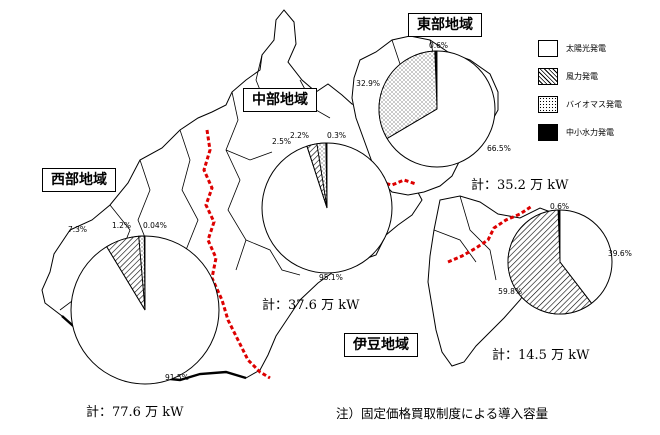 The image size is (660, 435). Describe the element at coordinates (548, 76) in the screenshot. I see `legend-swatch-wind` at that location.